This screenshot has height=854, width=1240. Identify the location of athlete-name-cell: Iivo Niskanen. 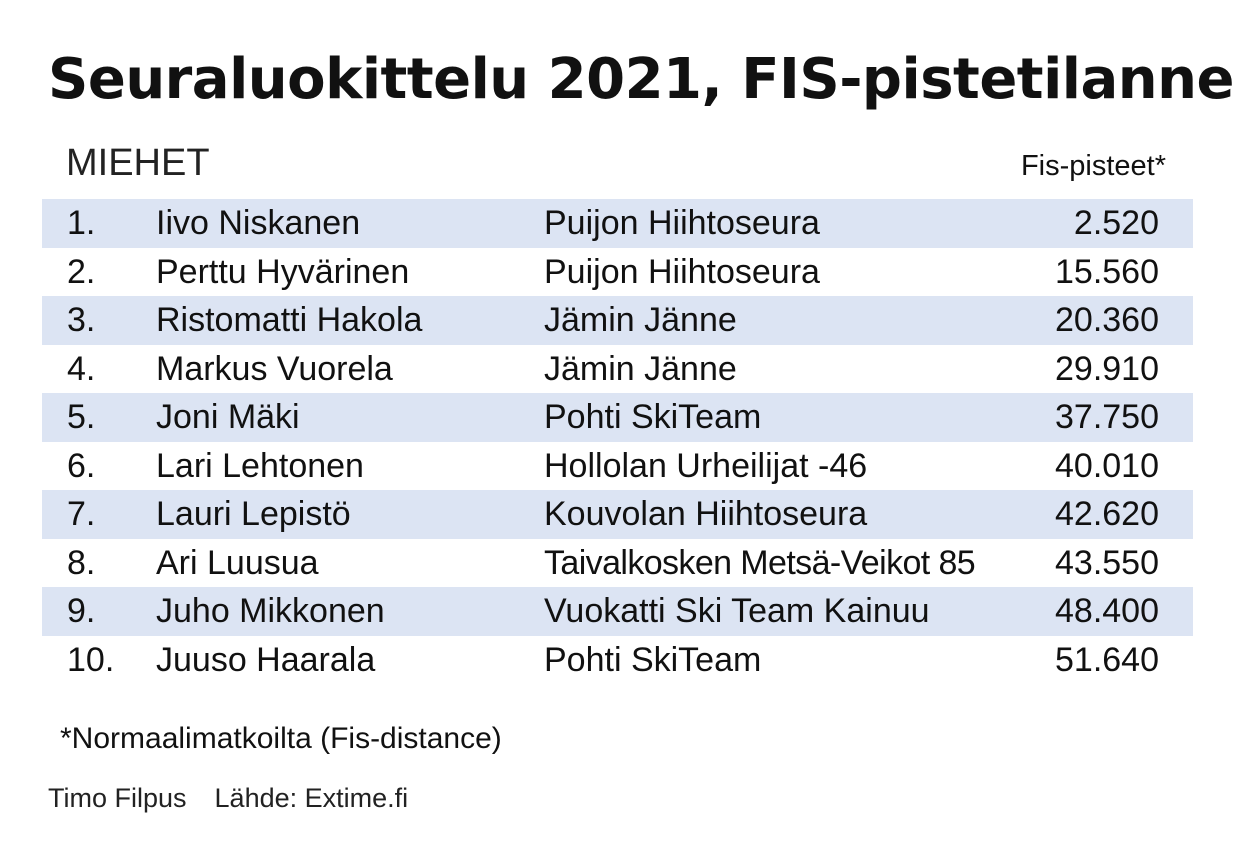
(258, 223).